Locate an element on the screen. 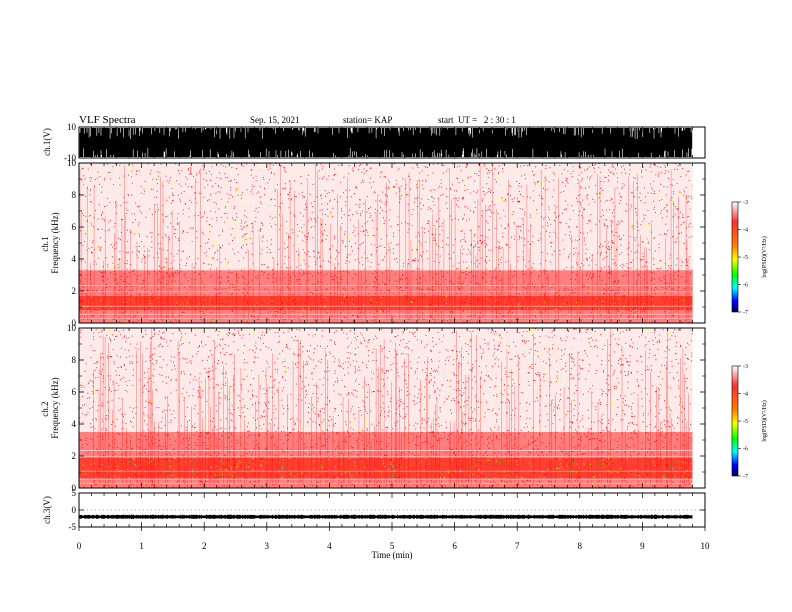 The image size is (792, 612). ch1-waveform-trace is located at coordinates (386, 142).